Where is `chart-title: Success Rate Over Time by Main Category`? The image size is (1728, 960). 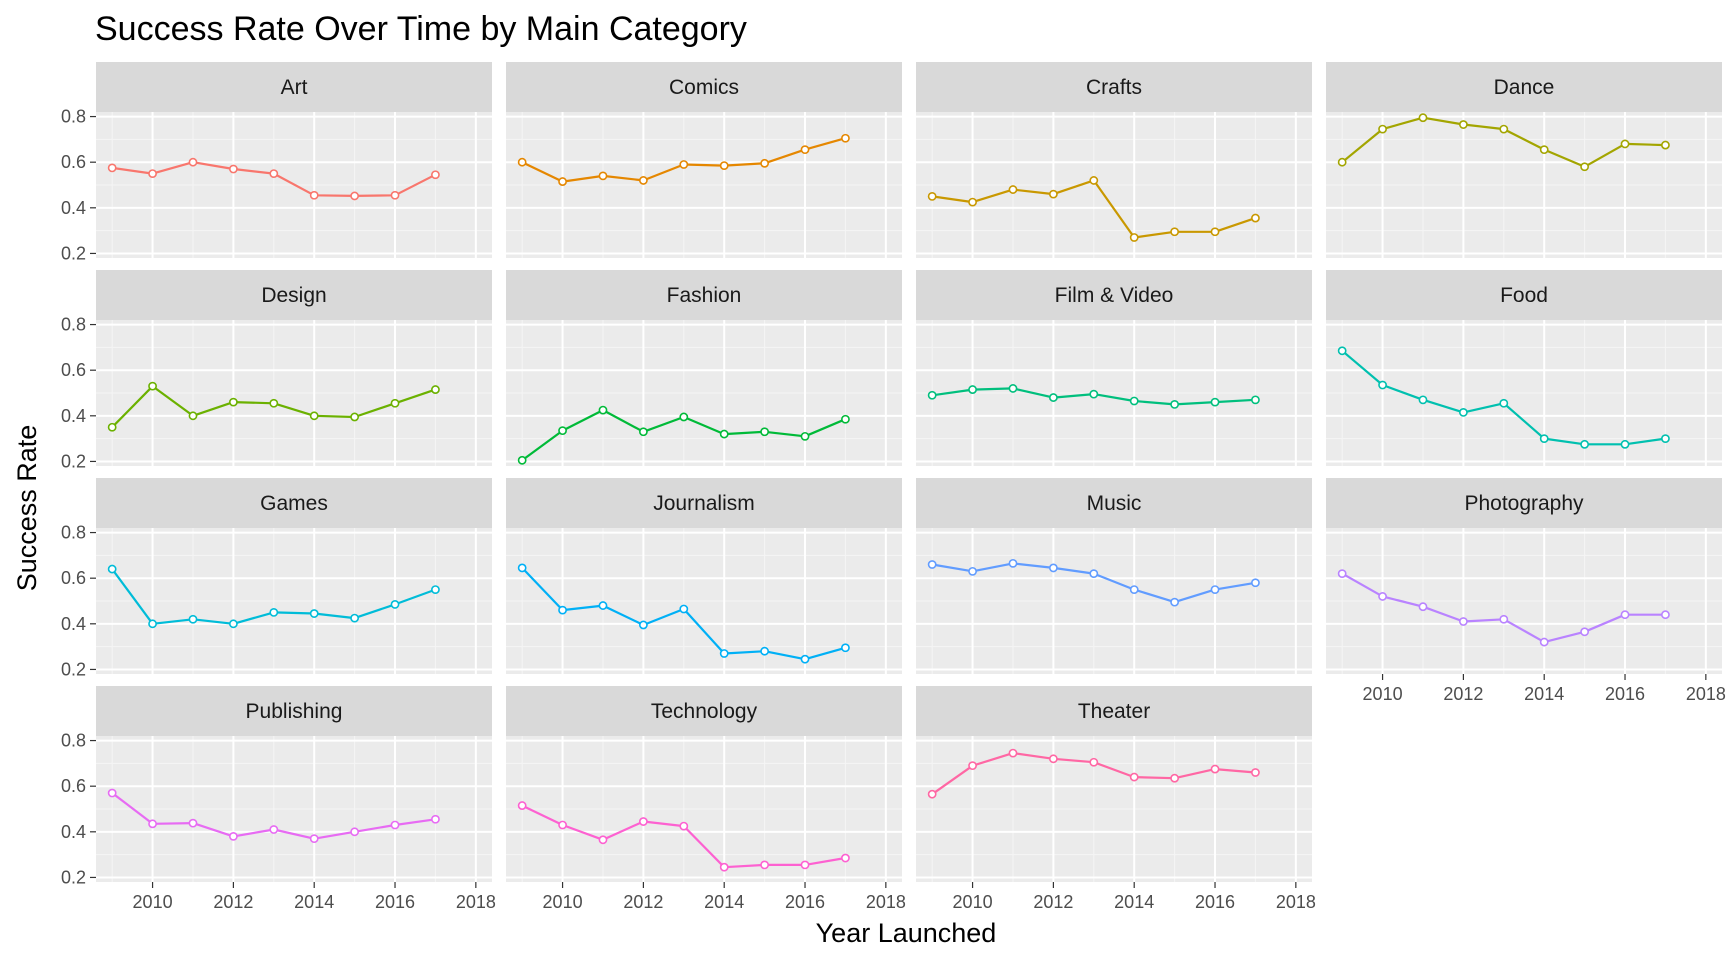 chart-title: Success Rate Over Time by Main Category is located at coordinates (421, 29).